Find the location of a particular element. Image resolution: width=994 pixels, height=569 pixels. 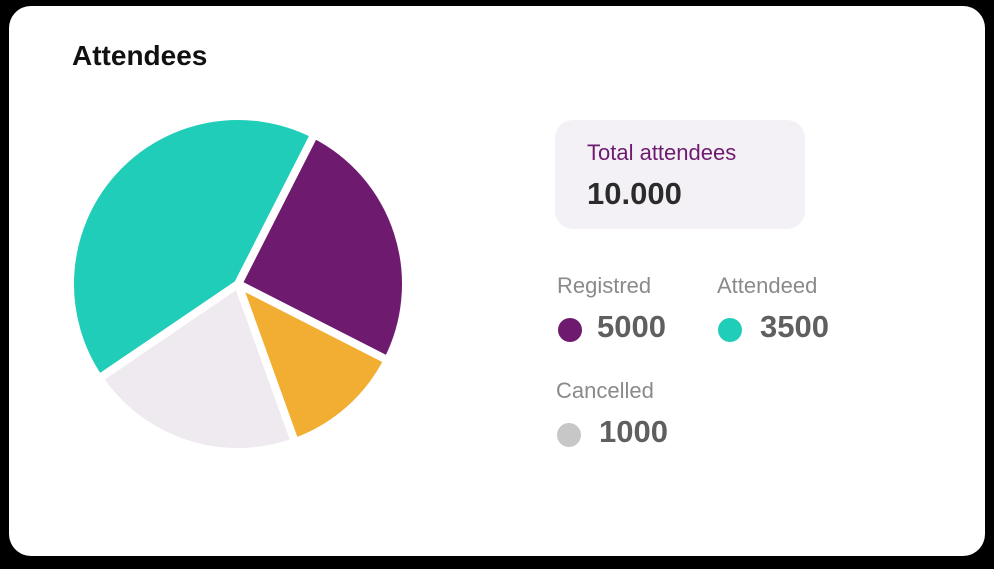

legend-value-cancelled: 1000 is located at coordinates (633, 431).